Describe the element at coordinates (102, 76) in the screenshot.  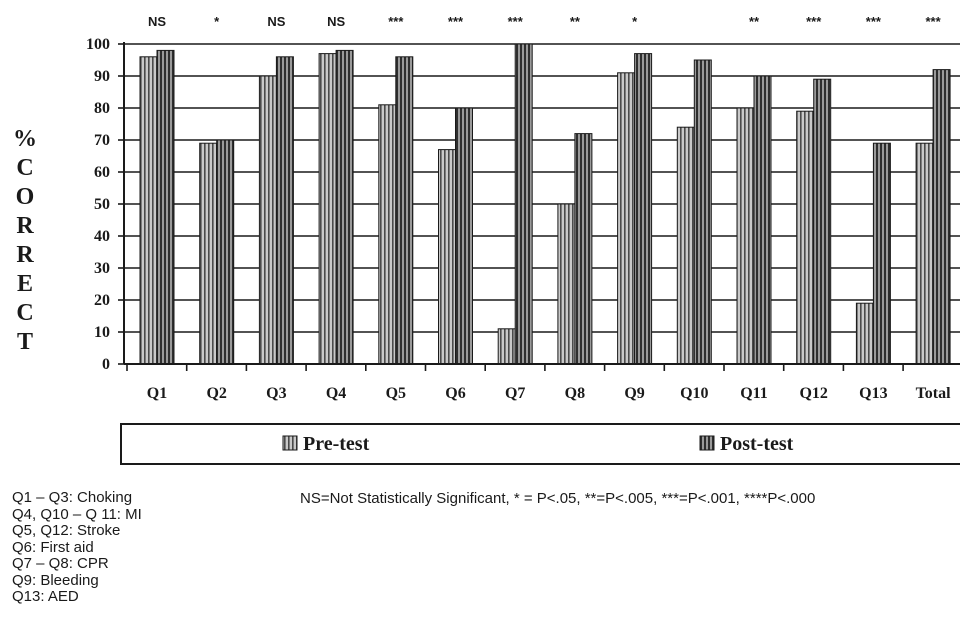
I see `y-tick-label: 90` at that location.